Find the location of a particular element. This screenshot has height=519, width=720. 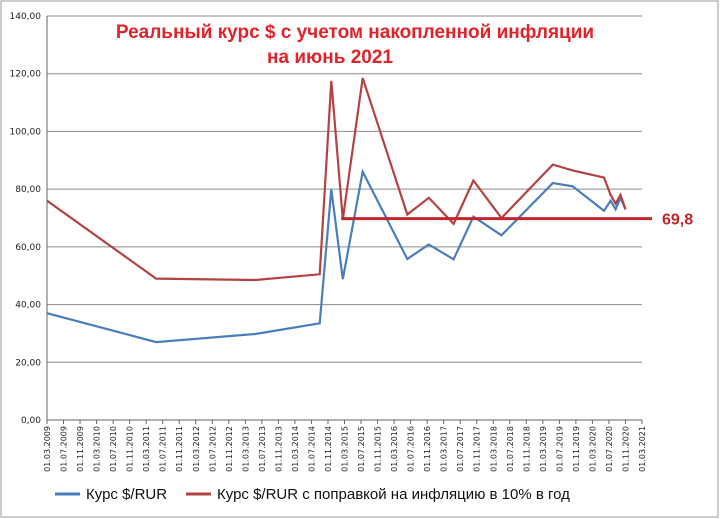

x-tick-label: 01.11.2009 is located at coordinates (80, 449).